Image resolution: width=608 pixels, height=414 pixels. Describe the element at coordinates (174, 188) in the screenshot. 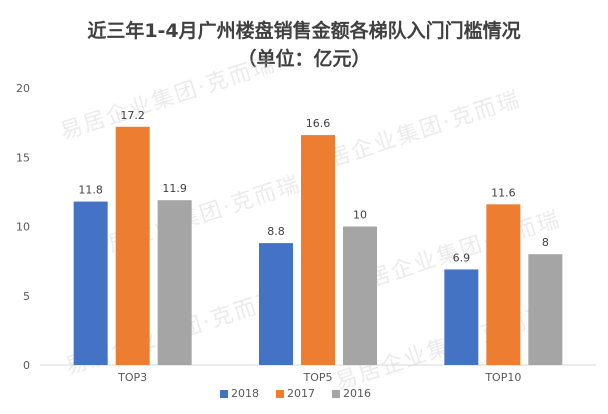

I see `data-label: 11.9` at that location.